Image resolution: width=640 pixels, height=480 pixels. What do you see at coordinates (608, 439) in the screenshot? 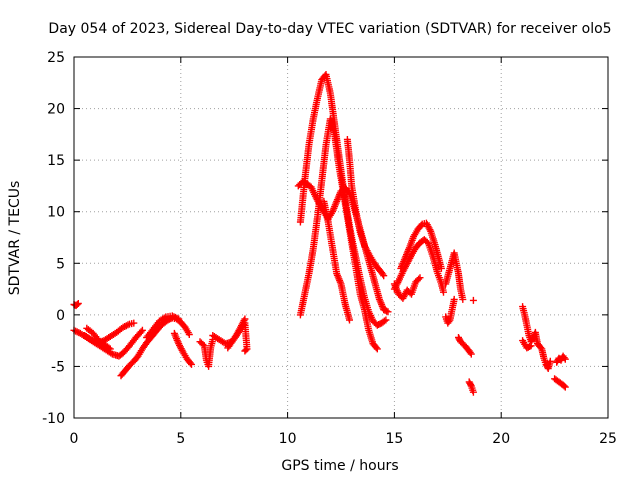
I see `x-tick-label: 25` at bounding box center [608, 439].